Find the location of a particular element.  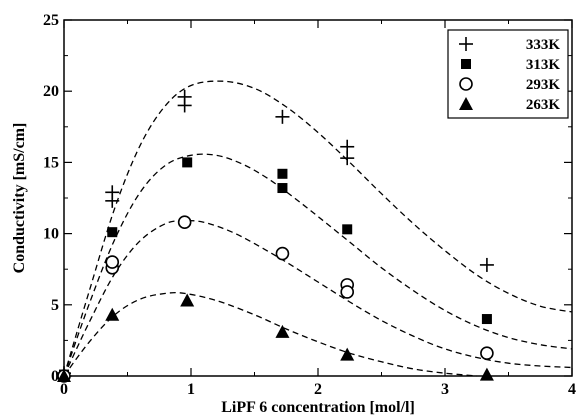

x-tick-label: 1 is located at coordinates (191, 389).